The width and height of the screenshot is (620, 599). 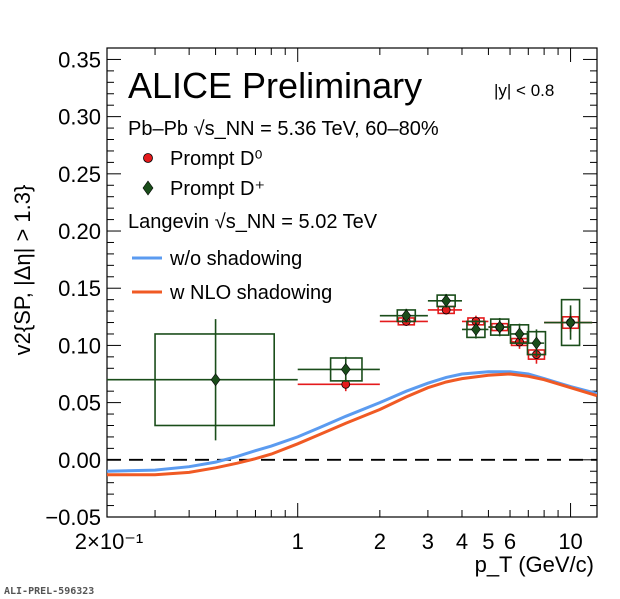 What do you see at coordinates (380, 541) in the screenshot?
I see `x-tick-label: 2` at bounding box center [380, 541].